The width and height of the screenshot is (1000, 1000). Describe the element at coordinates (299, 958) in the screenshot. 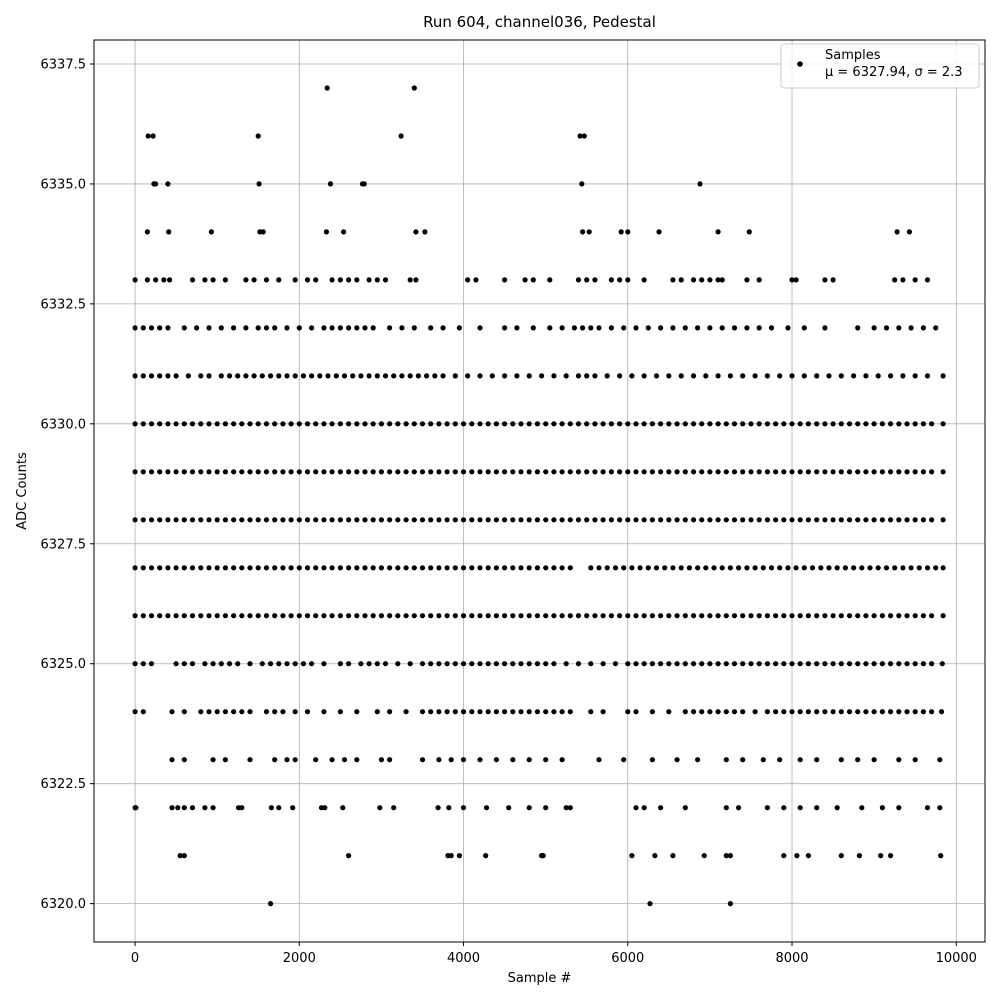

I see `x-tick-label: 2000` at that location.